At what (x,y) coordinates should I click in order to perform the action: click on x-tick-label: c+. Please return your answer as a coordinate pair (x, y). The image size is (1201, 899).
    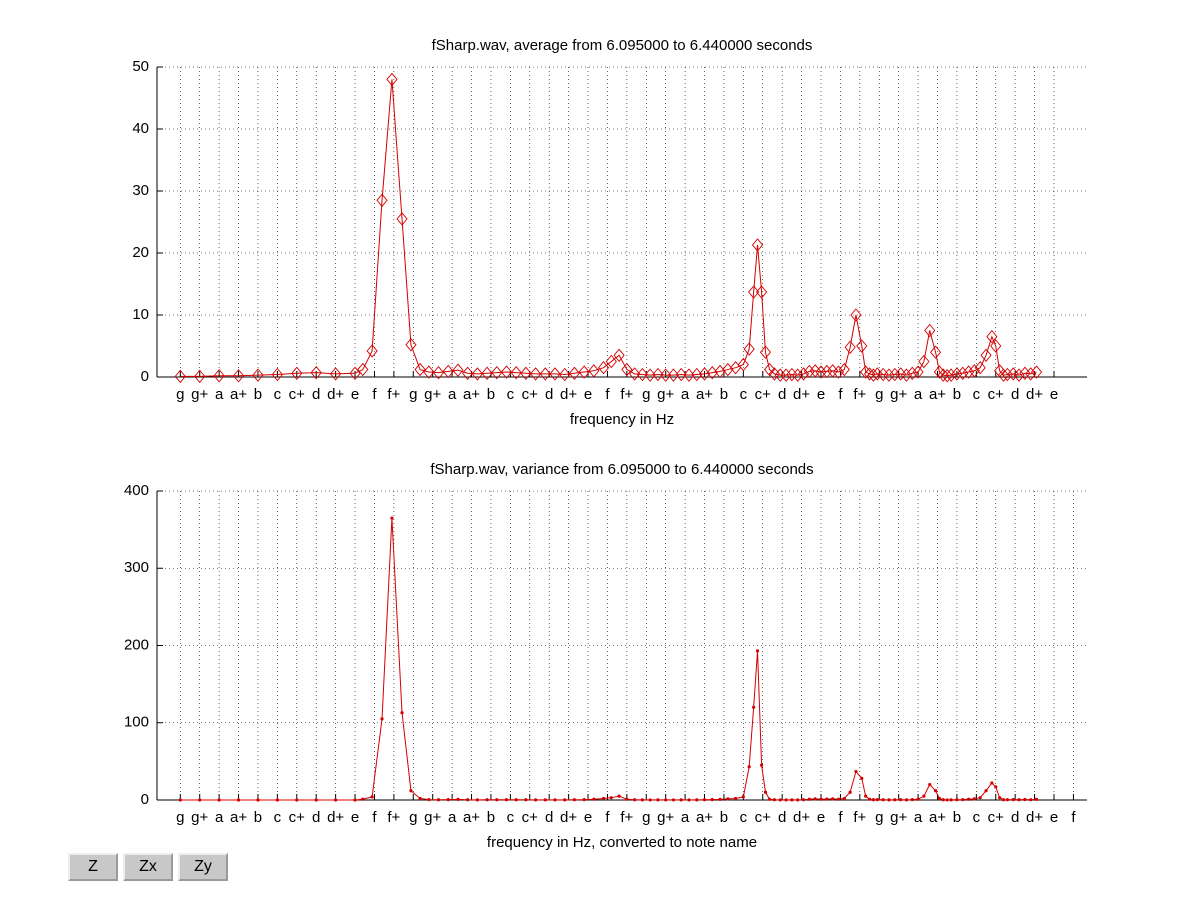
    Looking at the image, I should click on (530, 394).